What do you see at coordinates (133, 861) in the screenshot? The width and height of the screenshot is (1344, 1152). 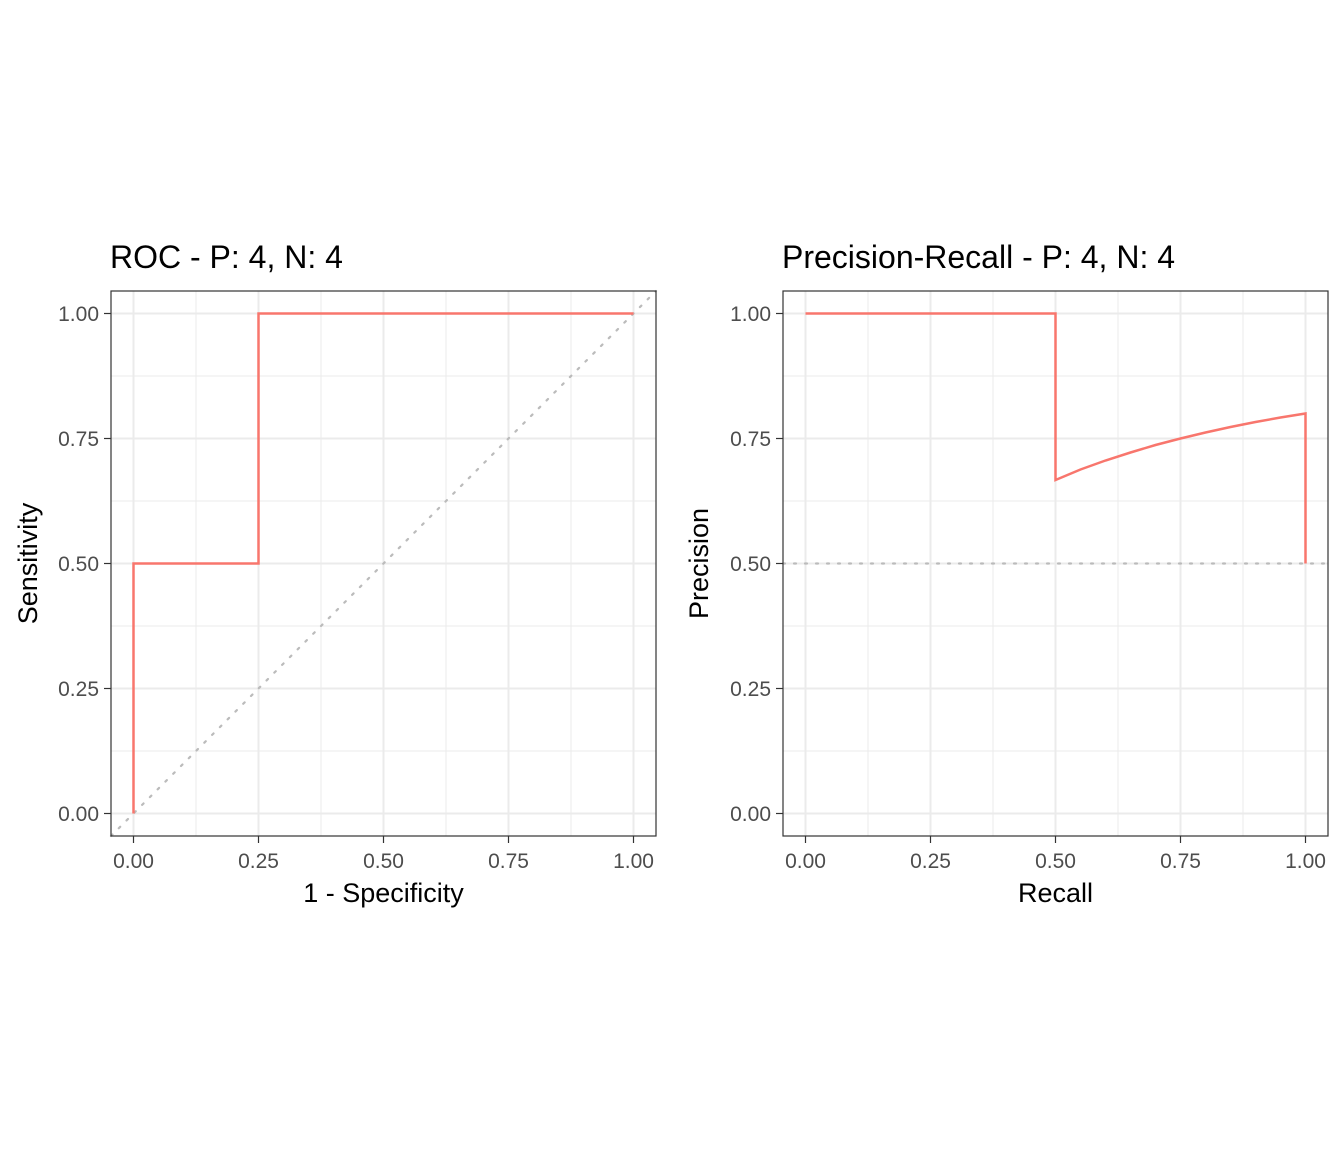 I see `roc-x-tick-label: 0.00` at bounding box center [133, 861].